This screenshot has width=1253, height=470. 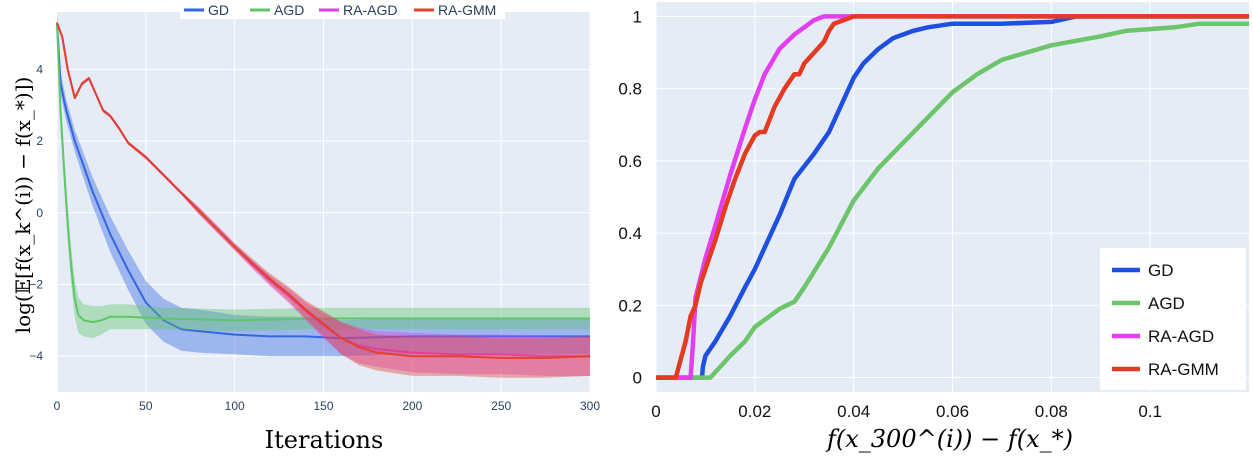 I want to click on x-tick-label: 100, so click(x=235, y=406).